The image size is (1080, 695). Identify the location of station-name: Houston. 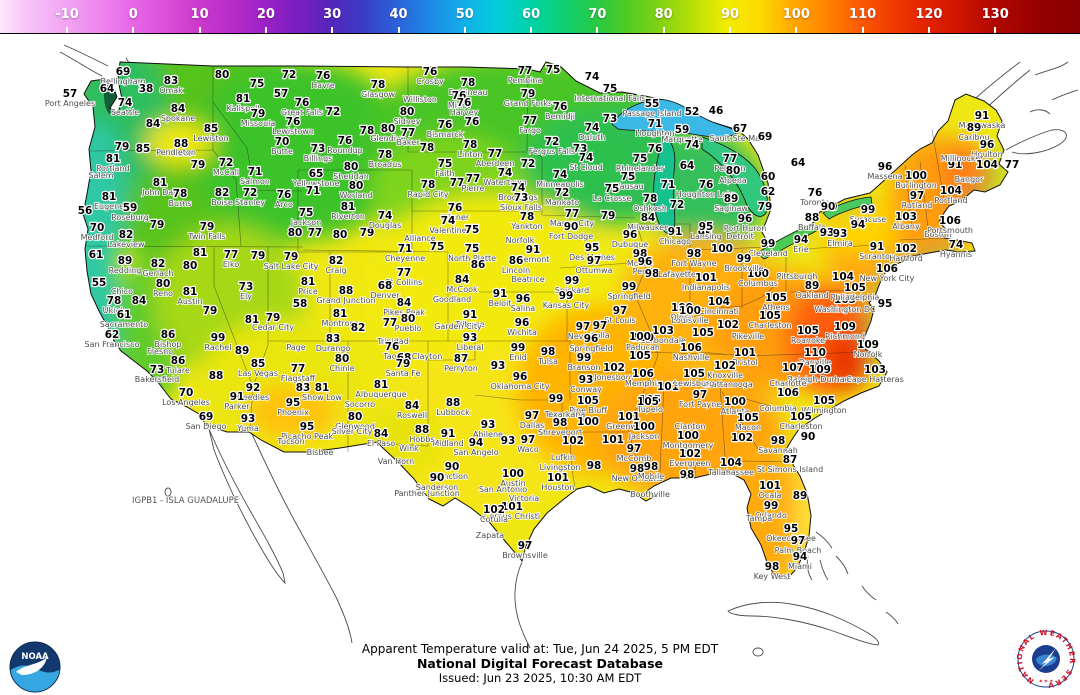
(557, 487).